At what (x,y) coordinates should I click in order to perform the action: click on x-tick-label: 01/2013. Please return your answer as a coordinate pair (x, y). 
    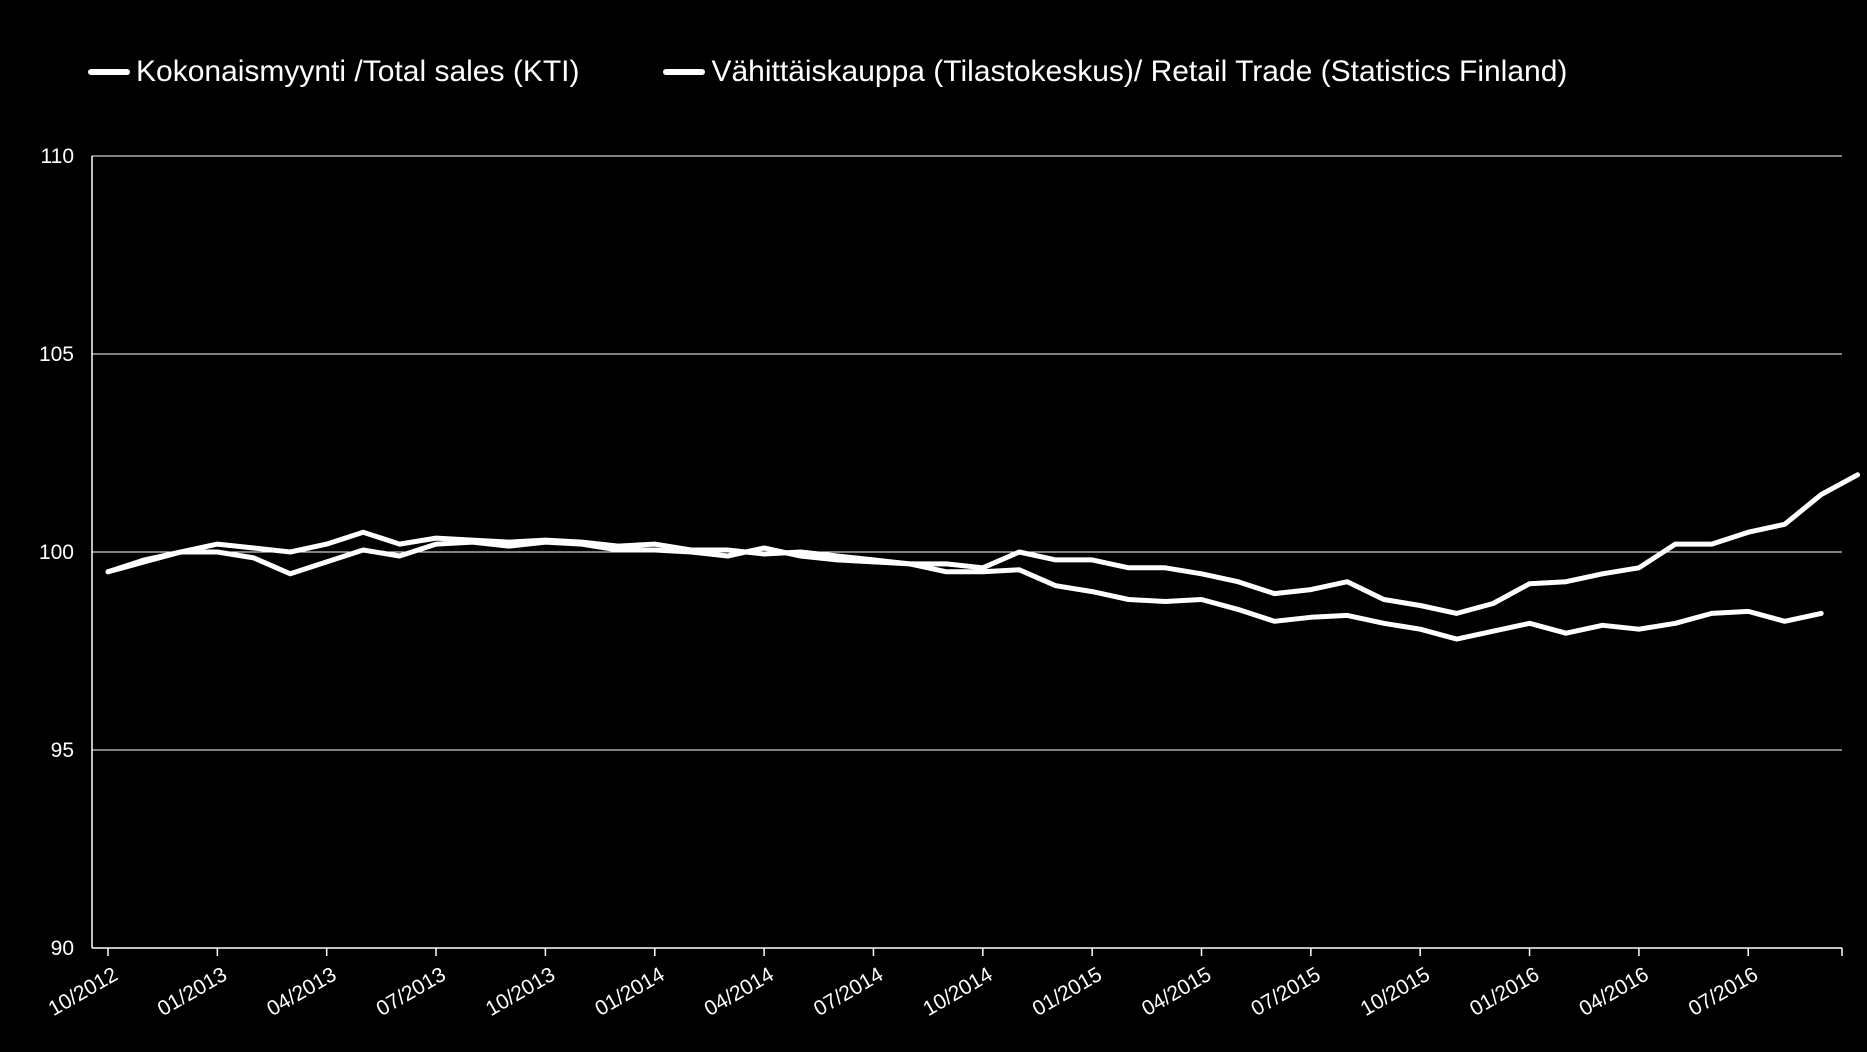
    Looking at the image, I should click on (192, 992).